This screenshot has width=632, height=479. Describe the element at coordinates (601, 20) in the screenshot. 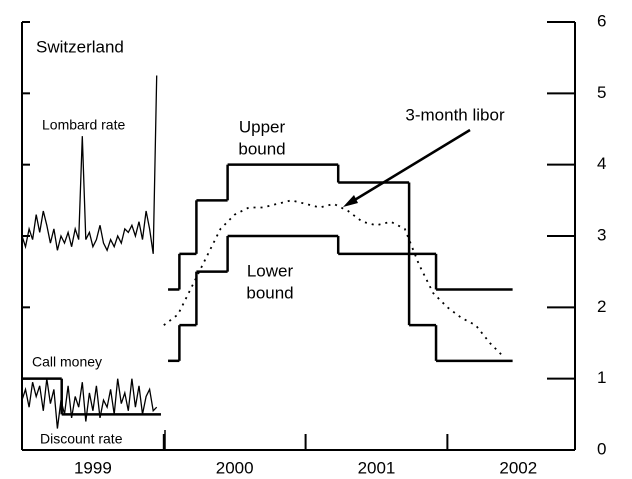

I see `y-tick-label: 6` at that location.